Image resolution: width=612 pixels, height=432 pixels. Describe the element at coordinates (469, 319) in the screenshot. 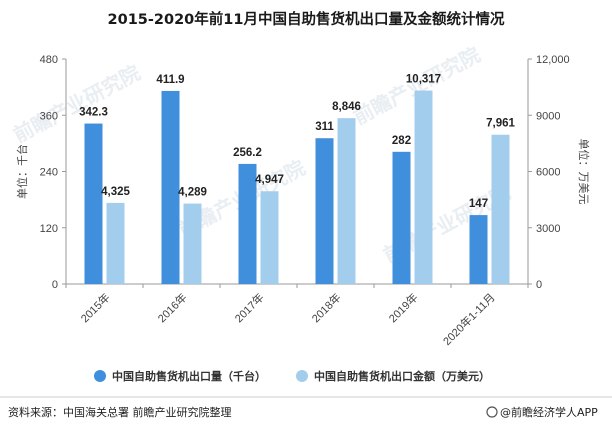

I see `x-tick-label: 2020年1-11月` at that location.